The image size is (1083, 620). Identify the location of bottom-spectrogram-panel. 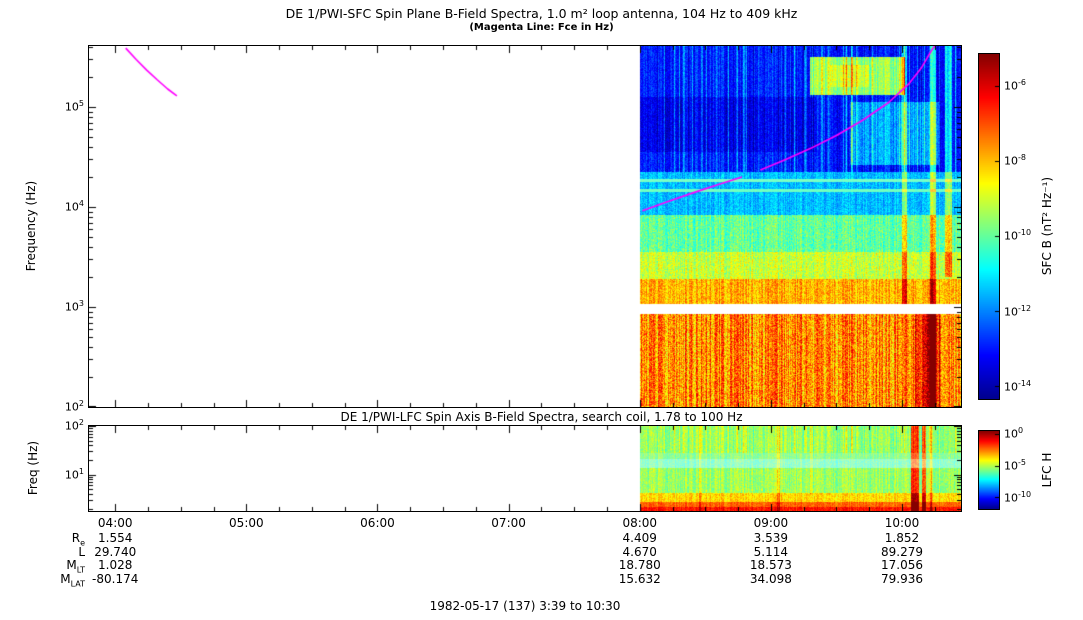
(525, 468).